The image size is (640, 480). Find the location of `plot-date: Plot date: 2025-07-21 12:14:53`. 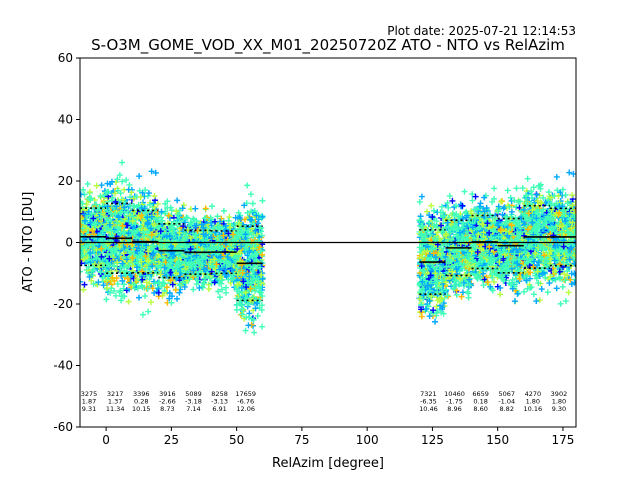

plot-date: Plot date: 2025-07-21 12:14:53 is located at coordinates (481, 31).